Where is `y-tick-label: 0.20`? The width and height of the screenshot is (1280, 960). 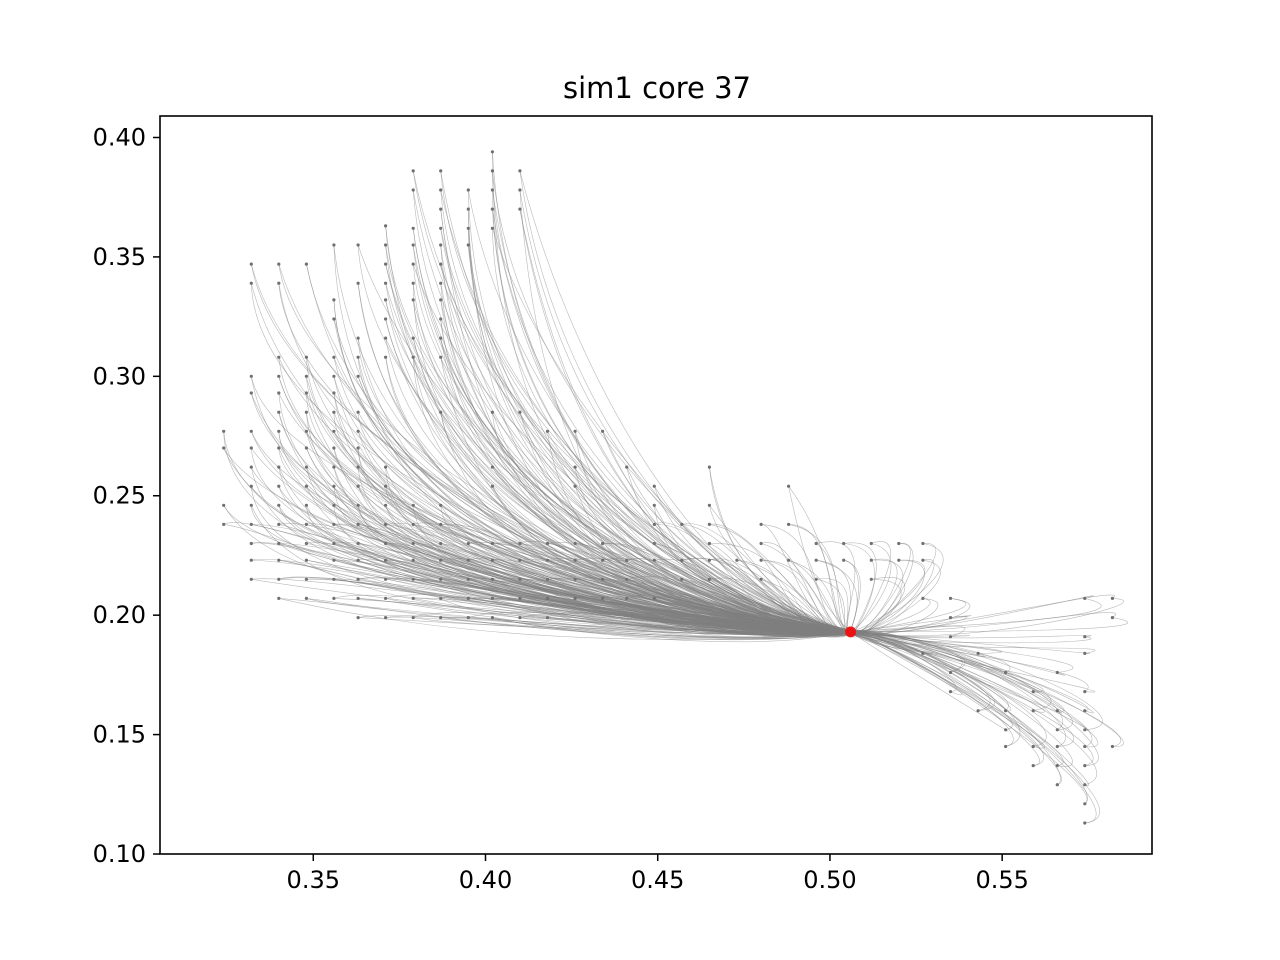
y-tick-label: 0.20 is located at coordinates (119, 615).